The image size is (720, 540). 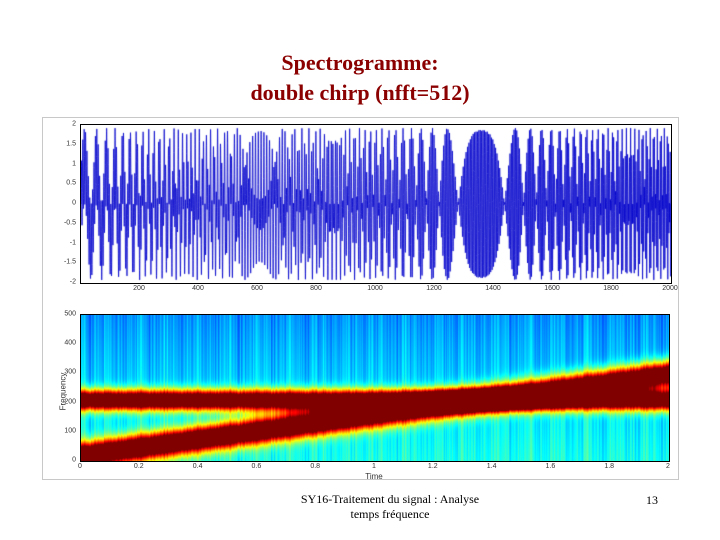 What do you see at coordinates (374, 476) in the screenshot?
I see `spectrogram-xlabel: Time` at bounding box center [374, 476].